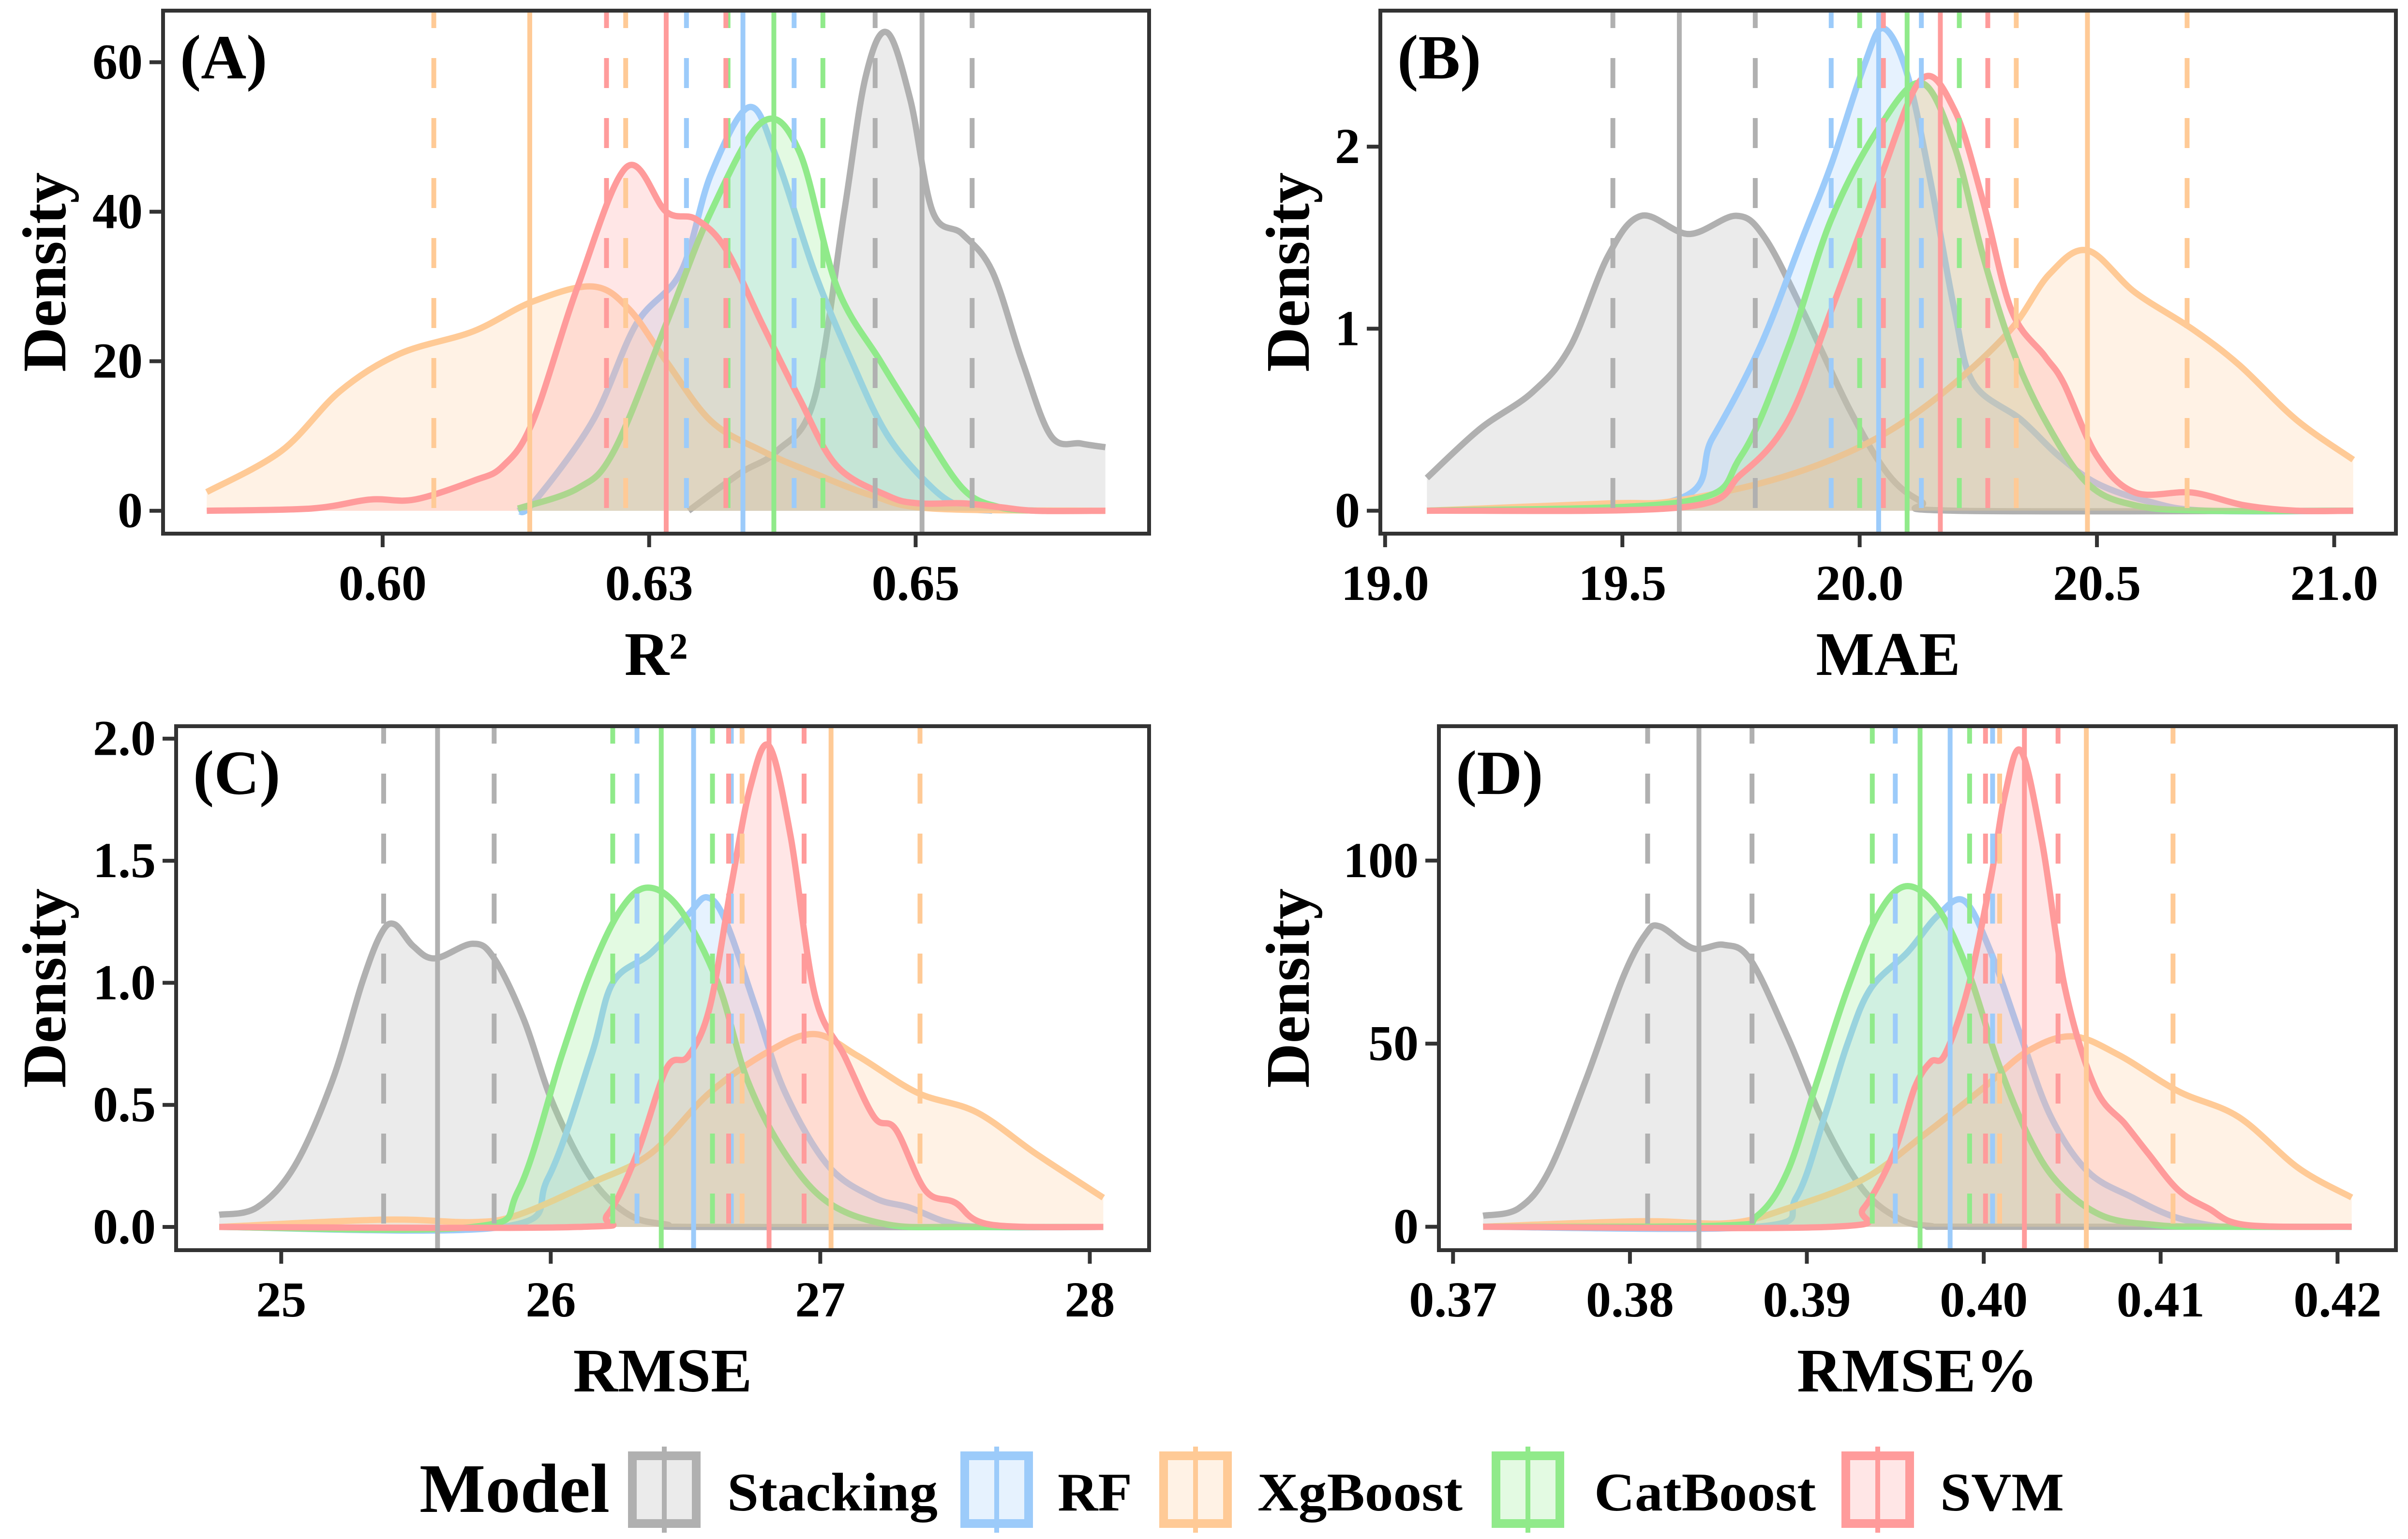  I want to click on y-tick-label: 20, so click(117, 361).